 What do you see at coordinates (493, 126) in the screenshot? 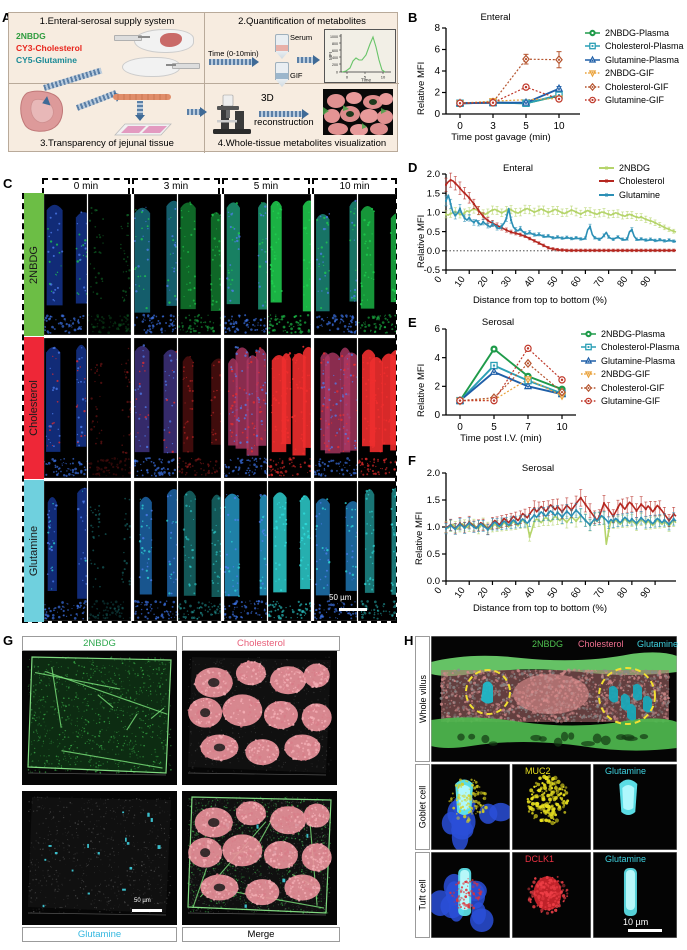
I see `svg-text: 3` at bounding box center [493, 126].